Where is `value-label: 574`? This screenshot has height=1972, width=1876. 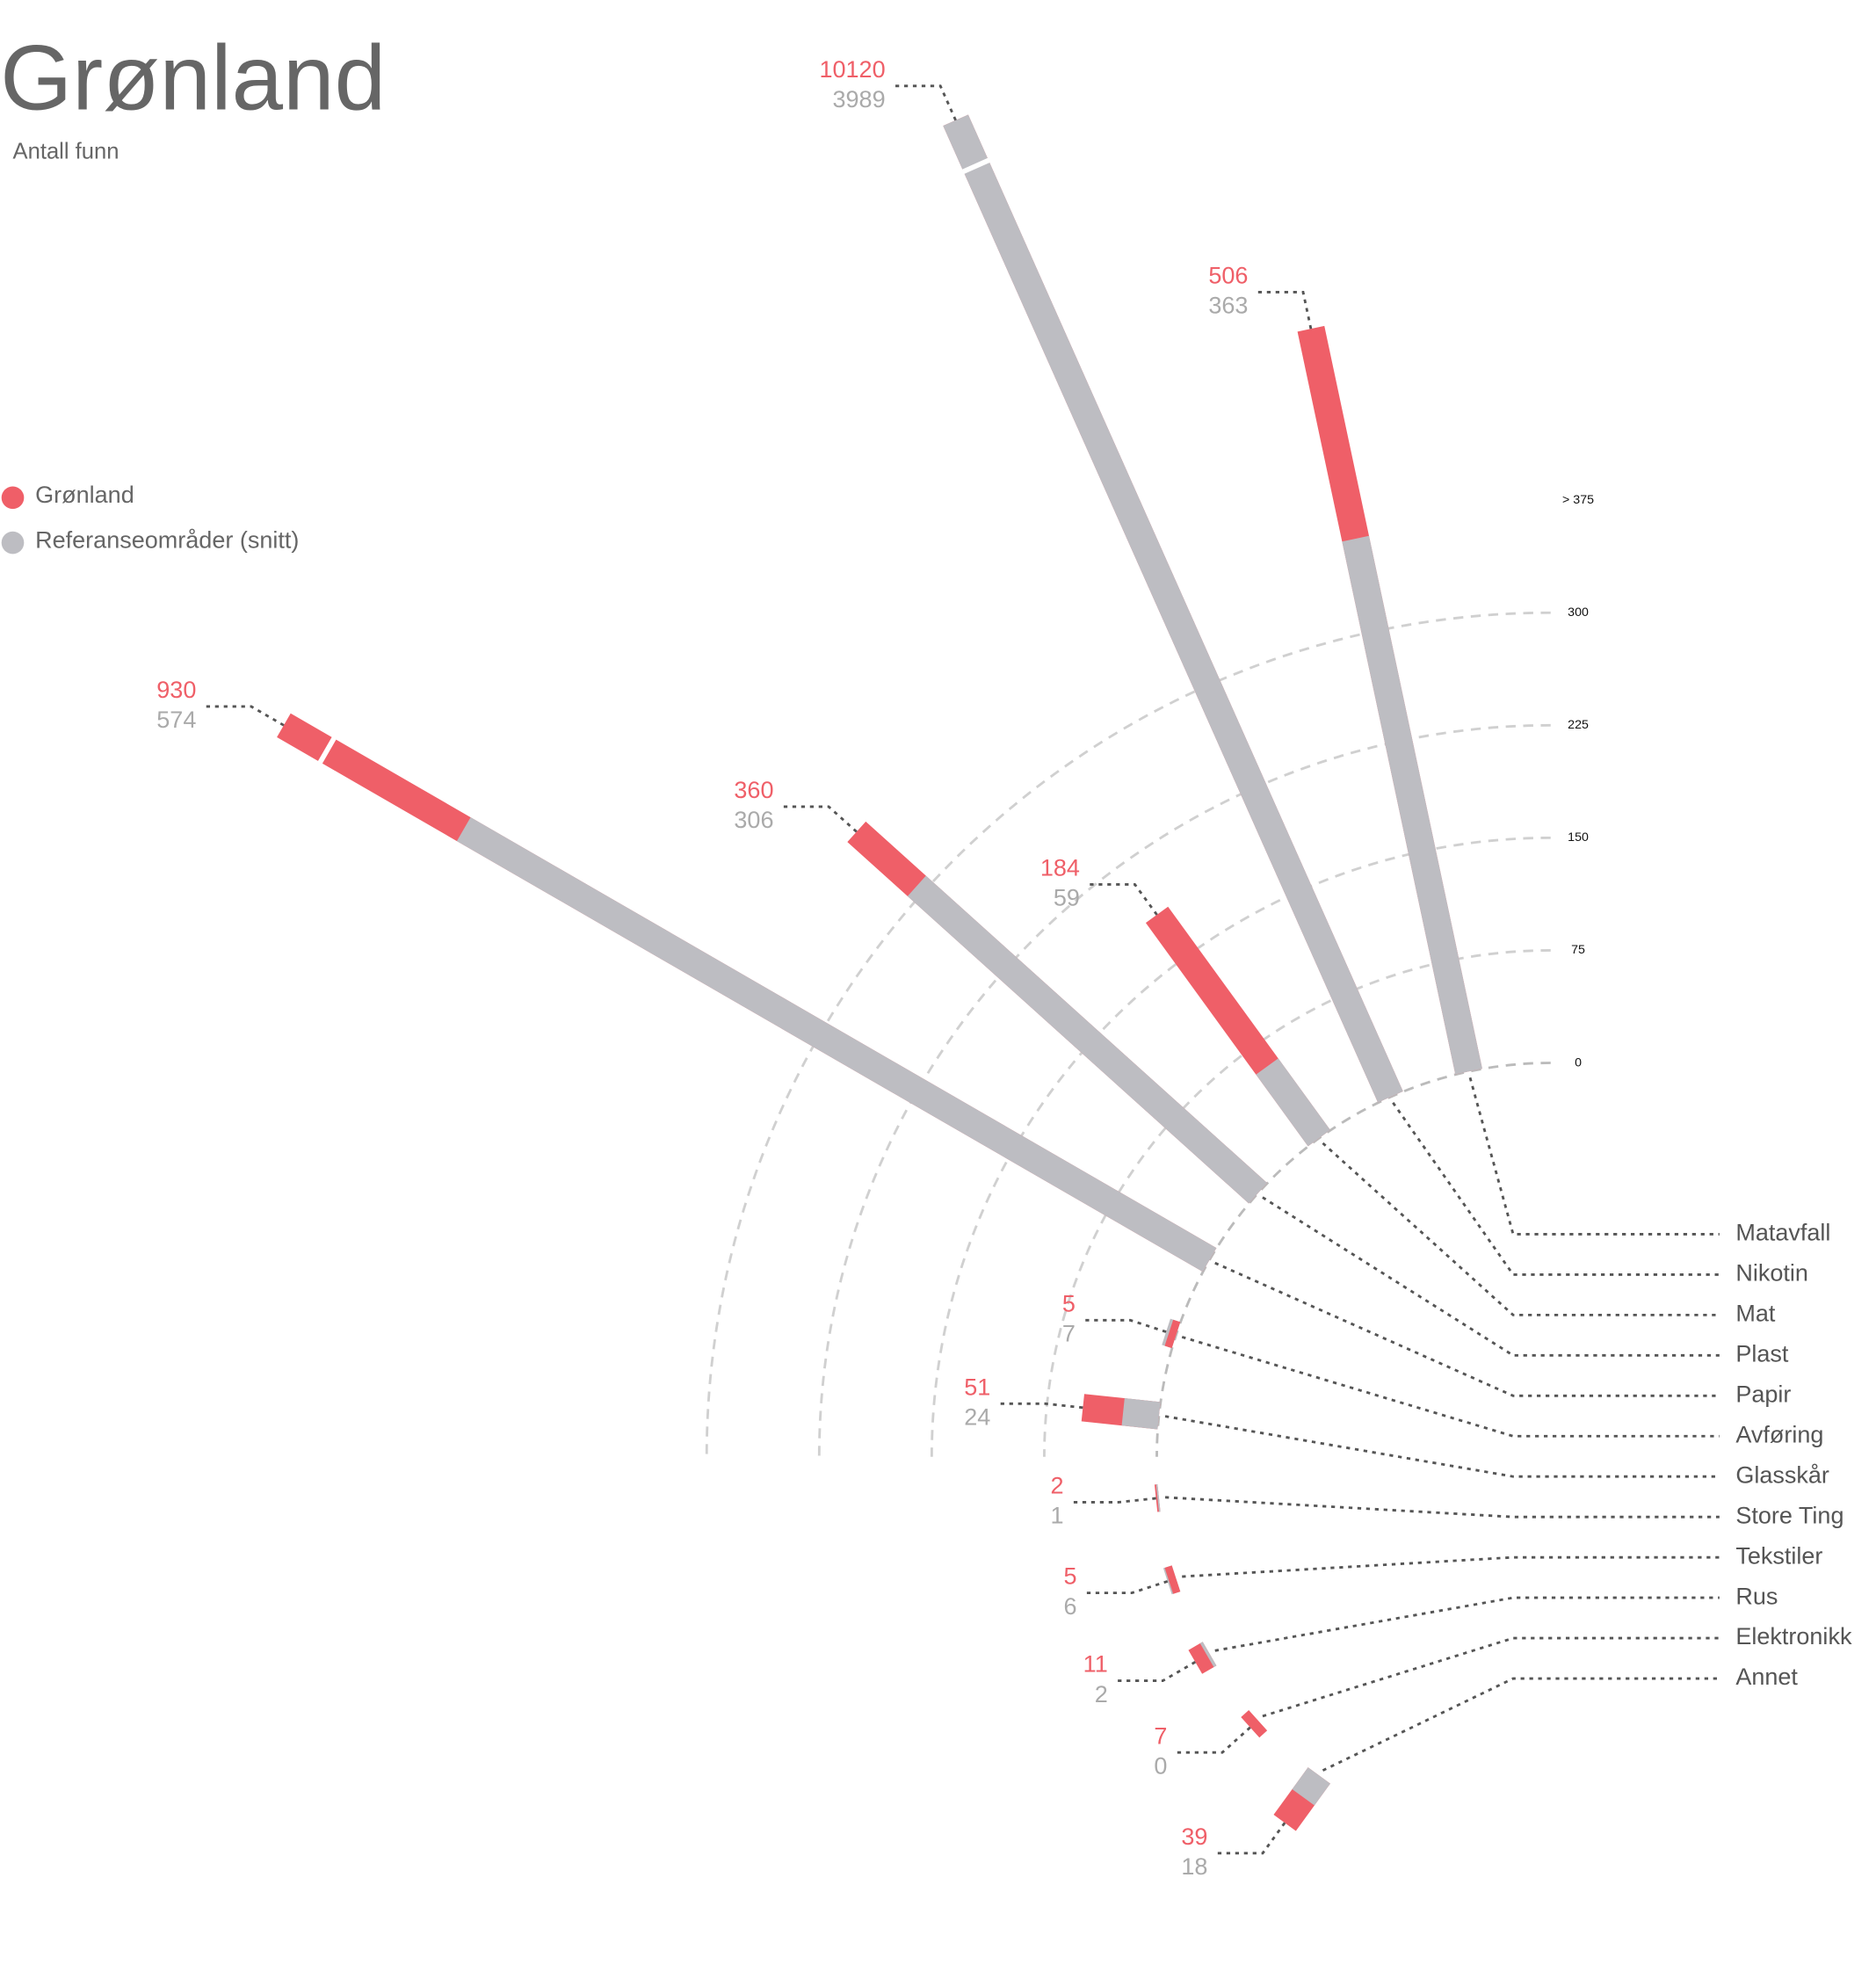
value-label: 574 is located at coordinates (176, 720).